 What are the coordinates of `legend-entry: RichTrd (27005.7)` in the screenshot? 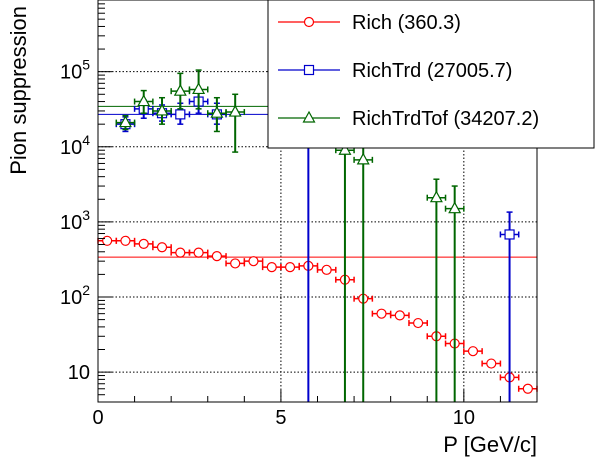 It's located at (395, 71).